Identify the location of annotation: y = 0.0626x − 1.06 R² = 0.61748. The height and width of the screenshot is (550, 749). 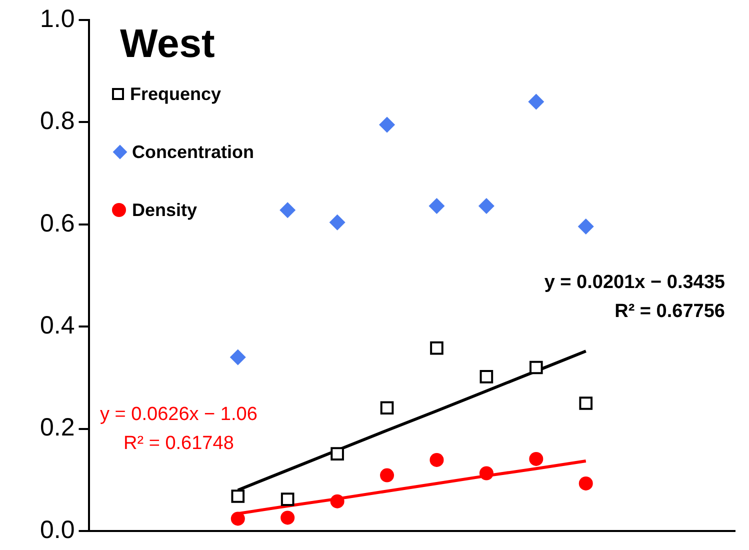
(179, 429).